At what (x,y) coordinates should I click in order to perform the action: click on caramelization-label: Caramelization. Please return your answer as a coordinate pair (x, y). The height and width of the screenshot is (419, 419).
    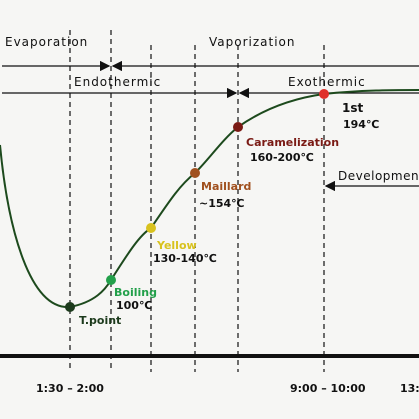
    Looking at the image, I should click on (292, 142).